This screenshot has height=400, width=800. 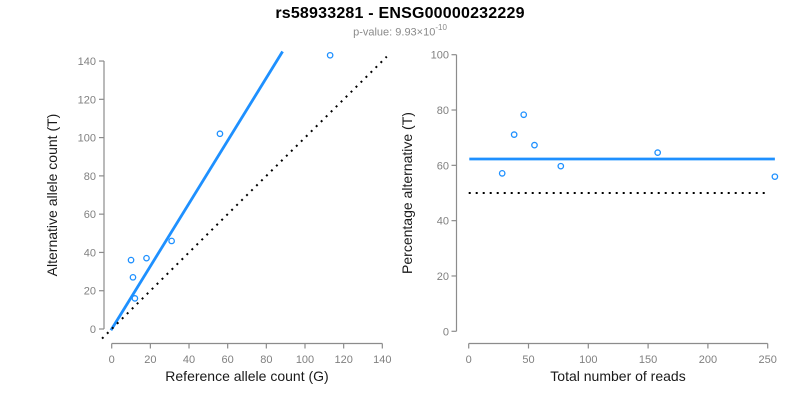 What do you see at coordinates (228, 360) in the screenshot?
I see `x-tick-label: 60` at bounding box center [228, 360].